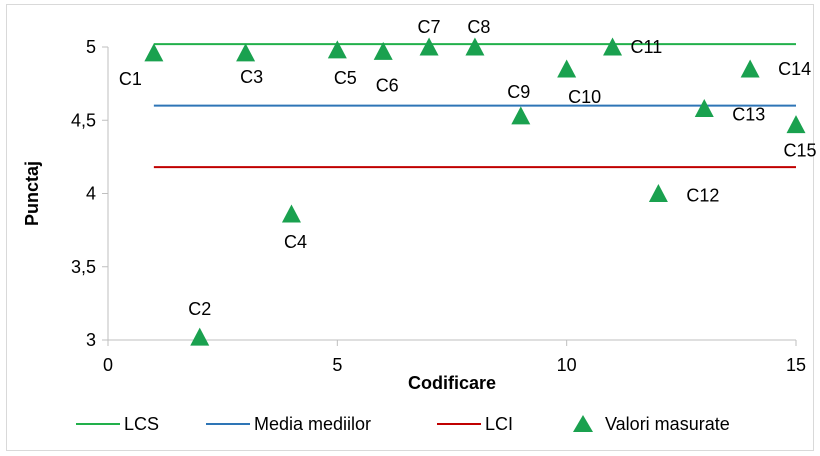  Describe the element at coordinates (667, 424) in the screenshot. I see `legend-valori-masurate-label: Valori masurate` at that location.